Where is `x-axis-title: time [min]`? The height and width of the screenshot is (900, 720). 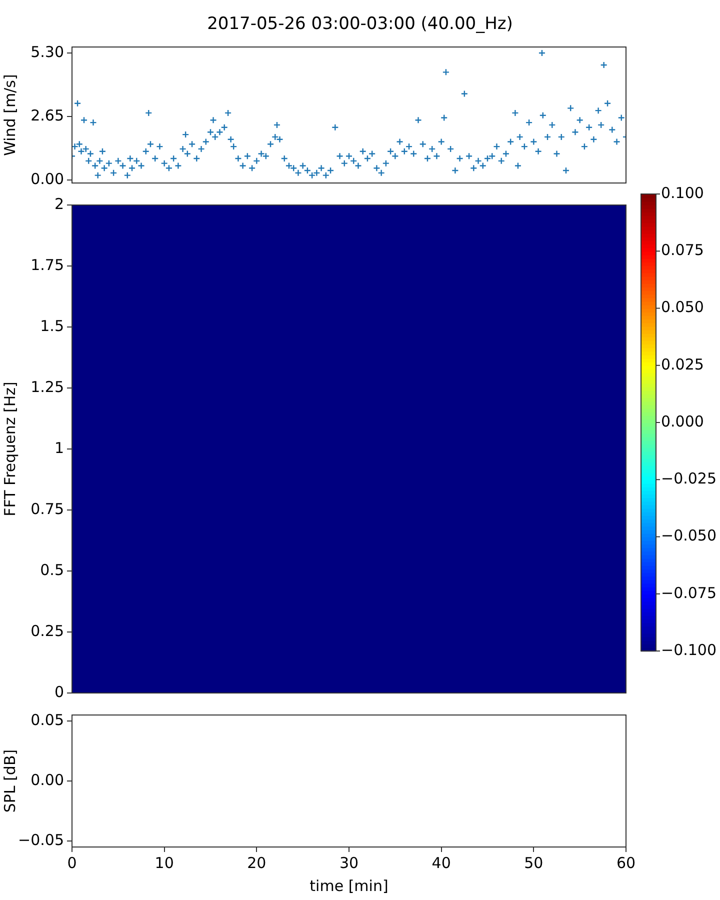
x-axis-title: time [min] is located at coordinates (349, 885).